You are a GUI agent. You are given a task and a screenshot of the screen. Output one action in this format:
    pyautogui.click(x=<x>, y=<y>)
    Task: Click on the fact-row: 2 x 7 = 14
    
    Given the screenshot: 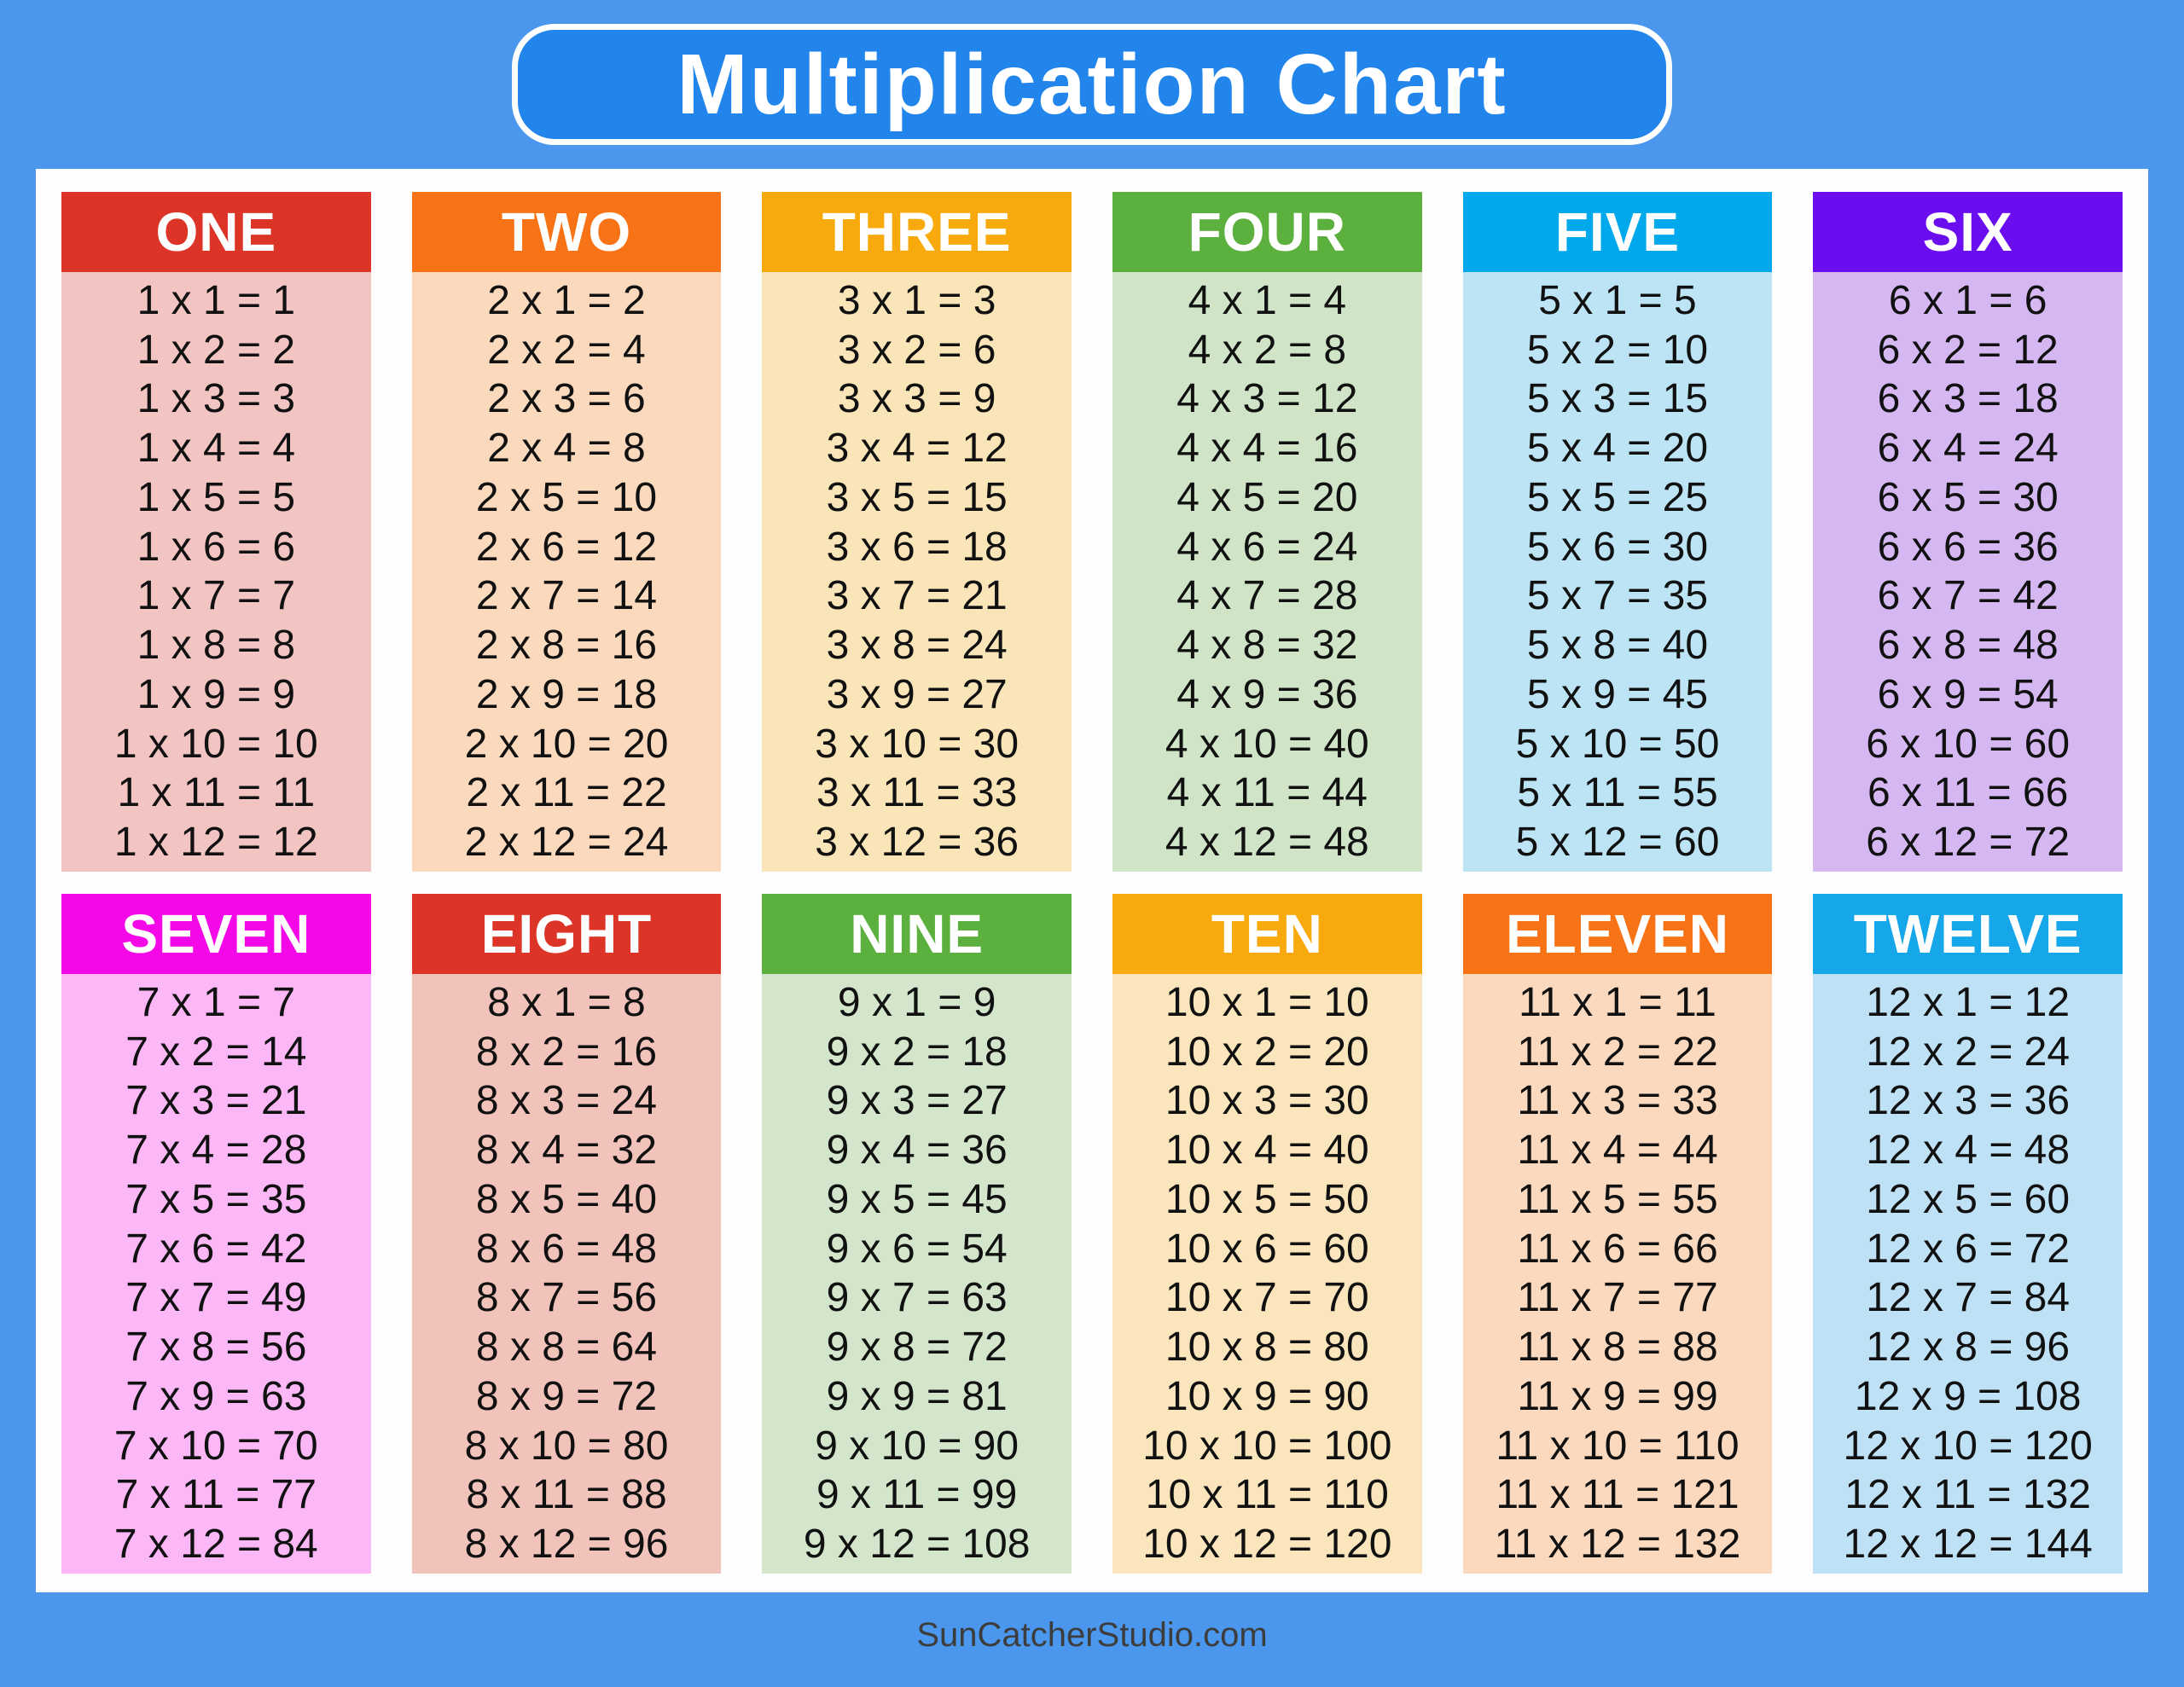 What is the action you would take?
    pyautogui.click(x=566, y=596)
    